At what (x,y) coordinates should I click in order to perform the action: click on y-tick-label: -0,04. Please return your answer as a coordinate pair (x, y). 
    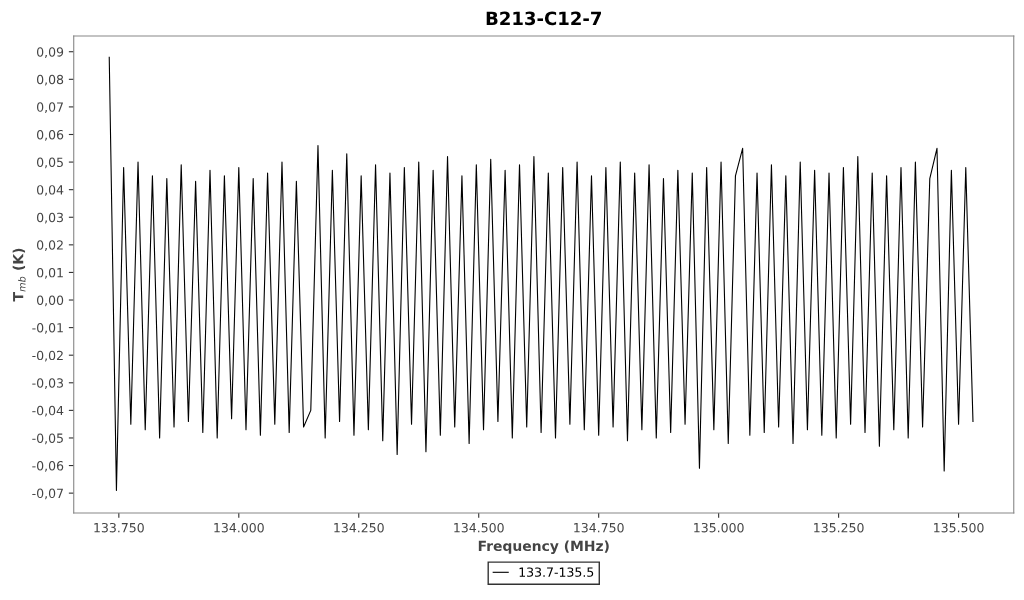
    Looking at the image, I should click on (48, 411).